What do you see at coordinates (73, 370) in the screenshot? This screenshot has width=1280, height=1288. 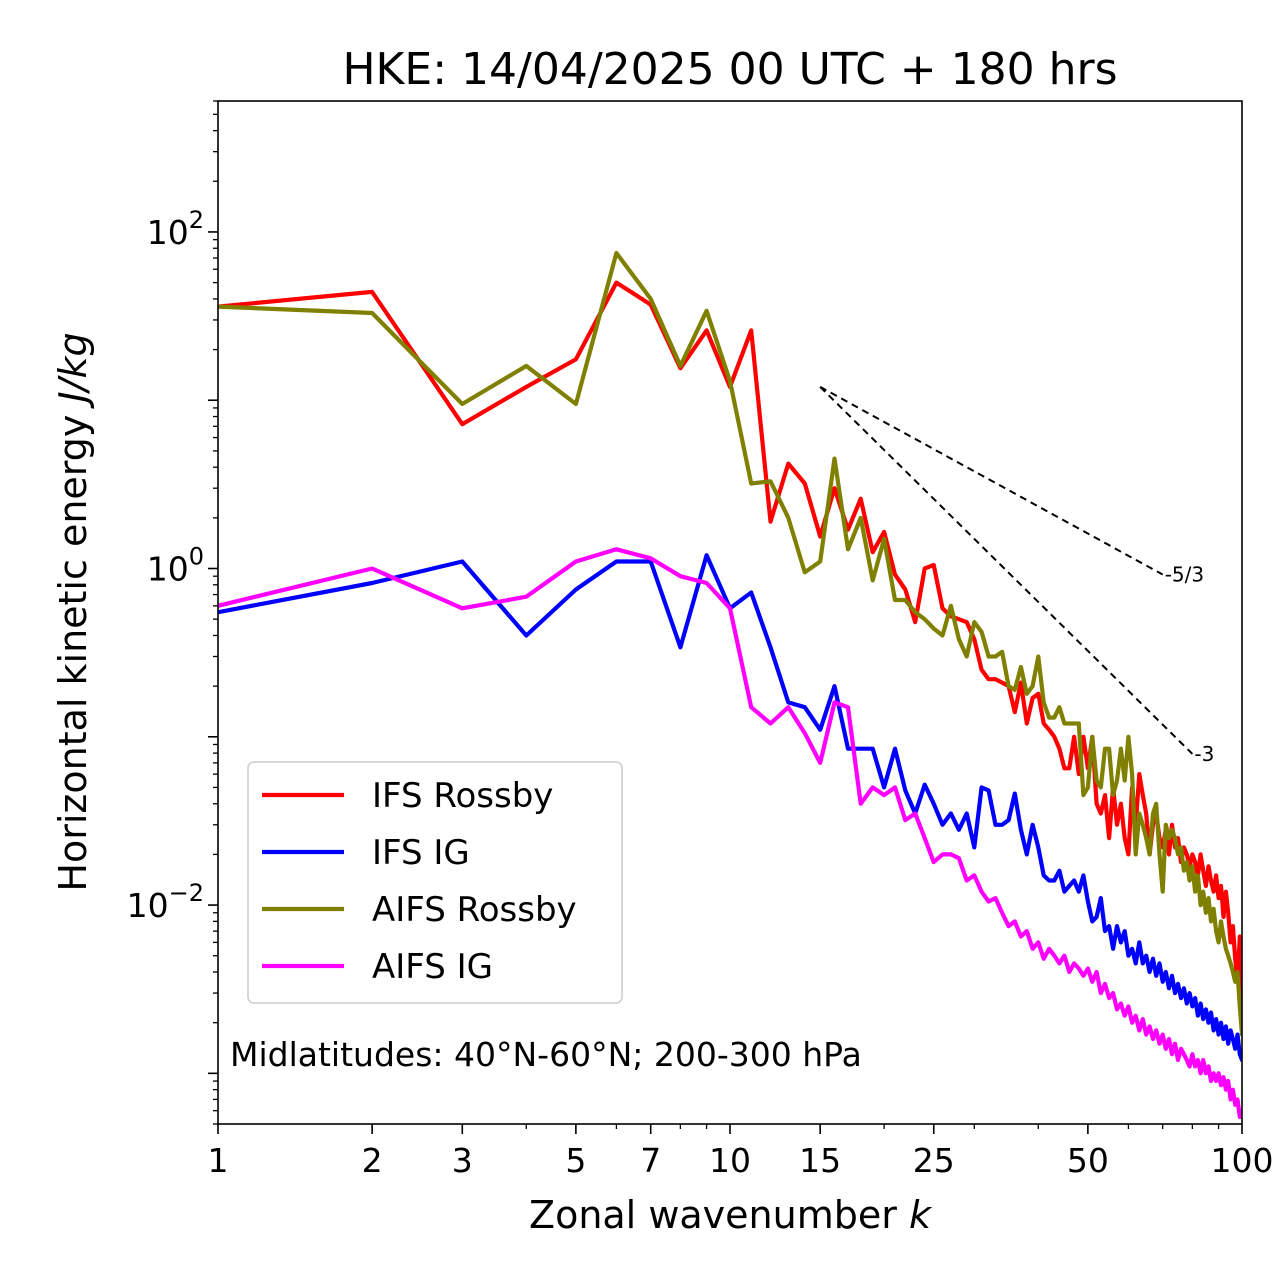 I see `y-axis-label-unit: J/kg` at bounding box center [73, 370].